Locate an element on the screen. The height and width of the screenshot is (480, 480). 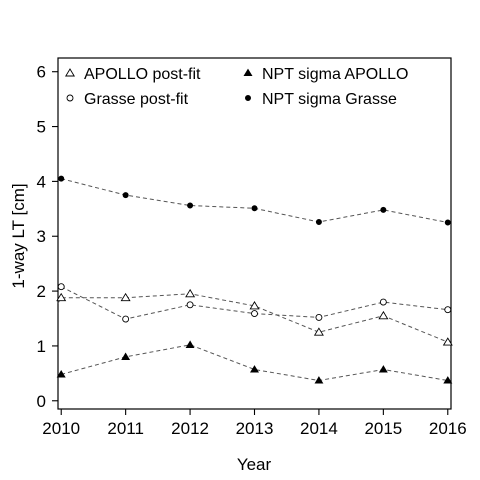
data-point-s2-2011 is located at coordinates (126, 319).